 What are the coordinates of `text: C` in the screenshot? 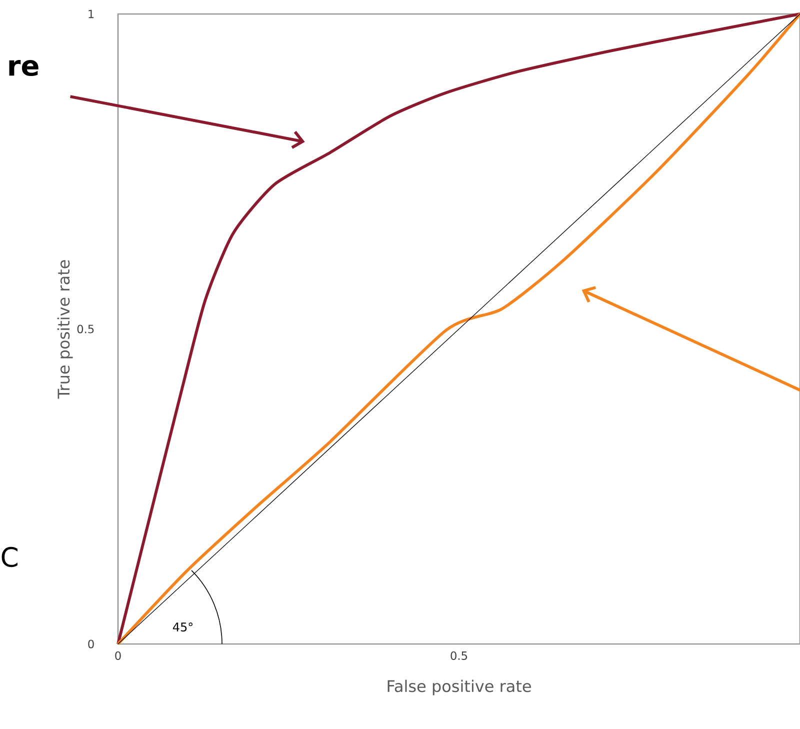 It's located at (10, 557).